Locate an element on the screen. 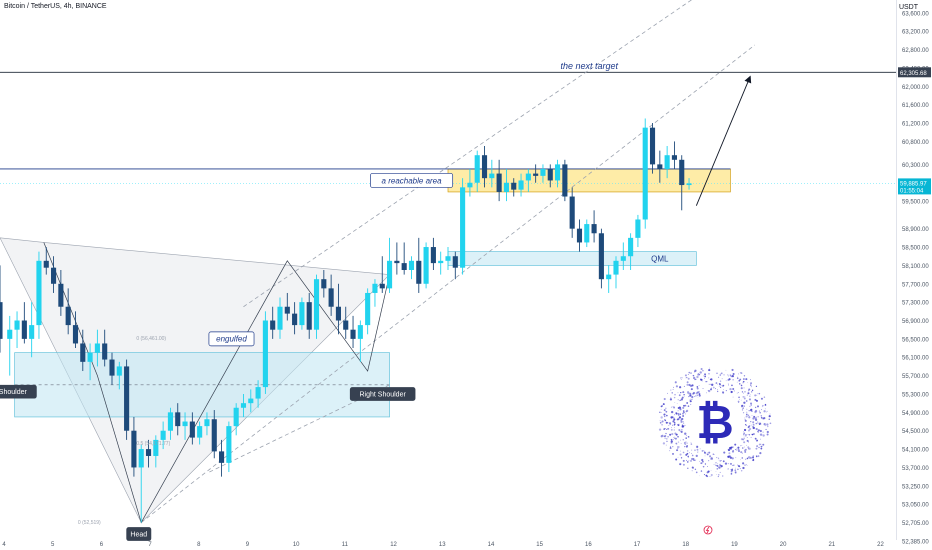  y-tick-label: 57,300.00 is located at coordinates (915, 304).